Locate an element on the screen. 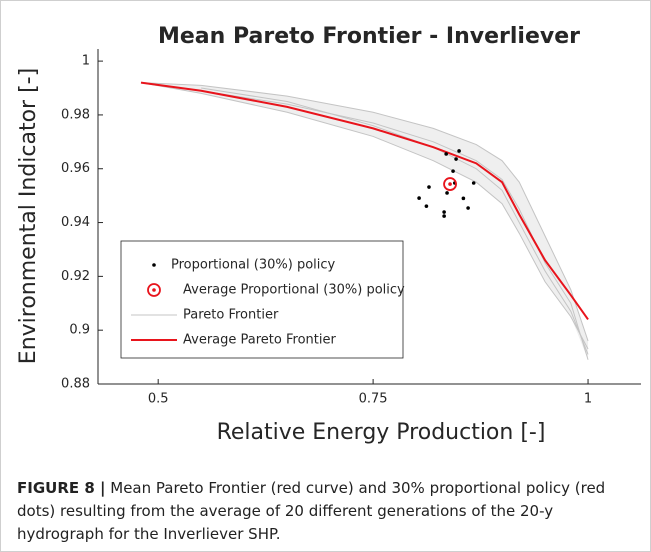 The image size is (651, 552). y-tick-label: 0.88 is located at coordinates (75, 384).